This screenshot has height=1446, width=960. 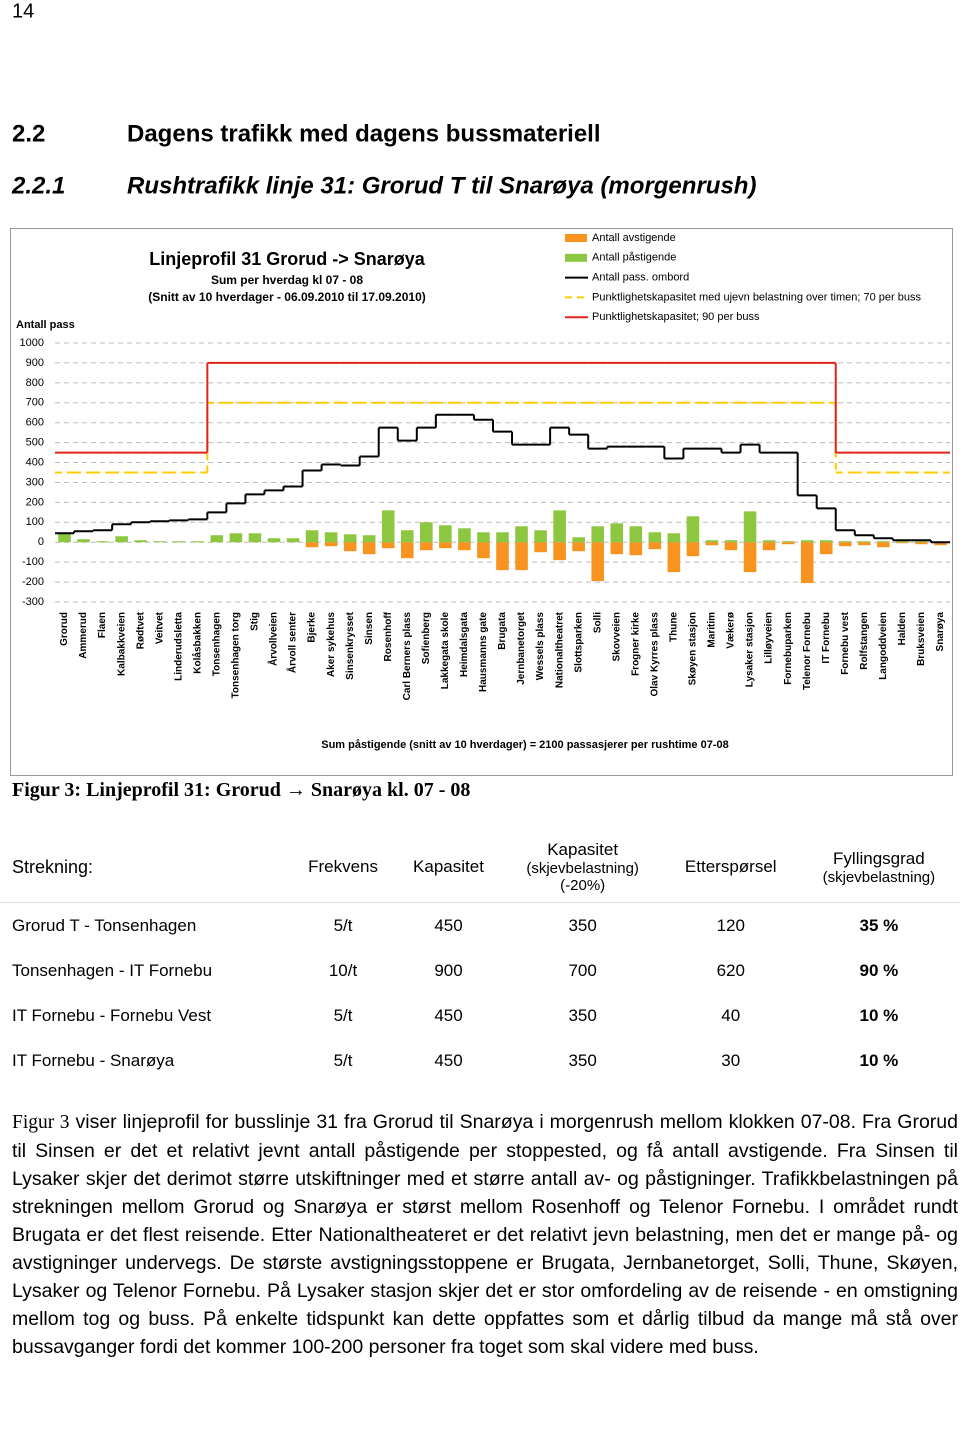 I want to click on x-tick-label: Langoddveien, so click(x=883, y=646).